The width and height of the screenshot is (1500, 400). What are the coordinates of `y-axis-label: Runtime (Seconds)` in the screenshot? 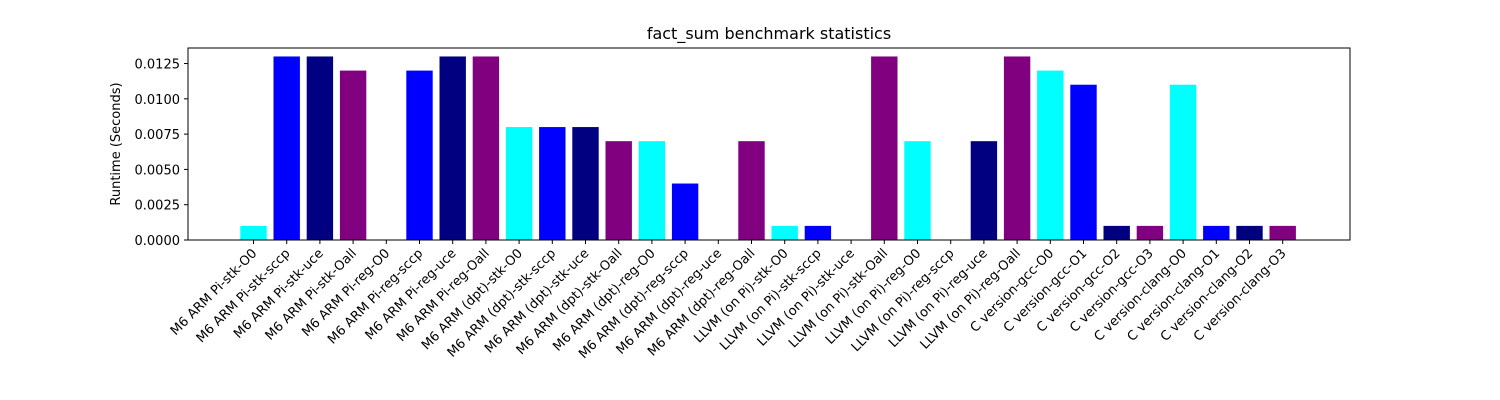 It's located at (116, 143).